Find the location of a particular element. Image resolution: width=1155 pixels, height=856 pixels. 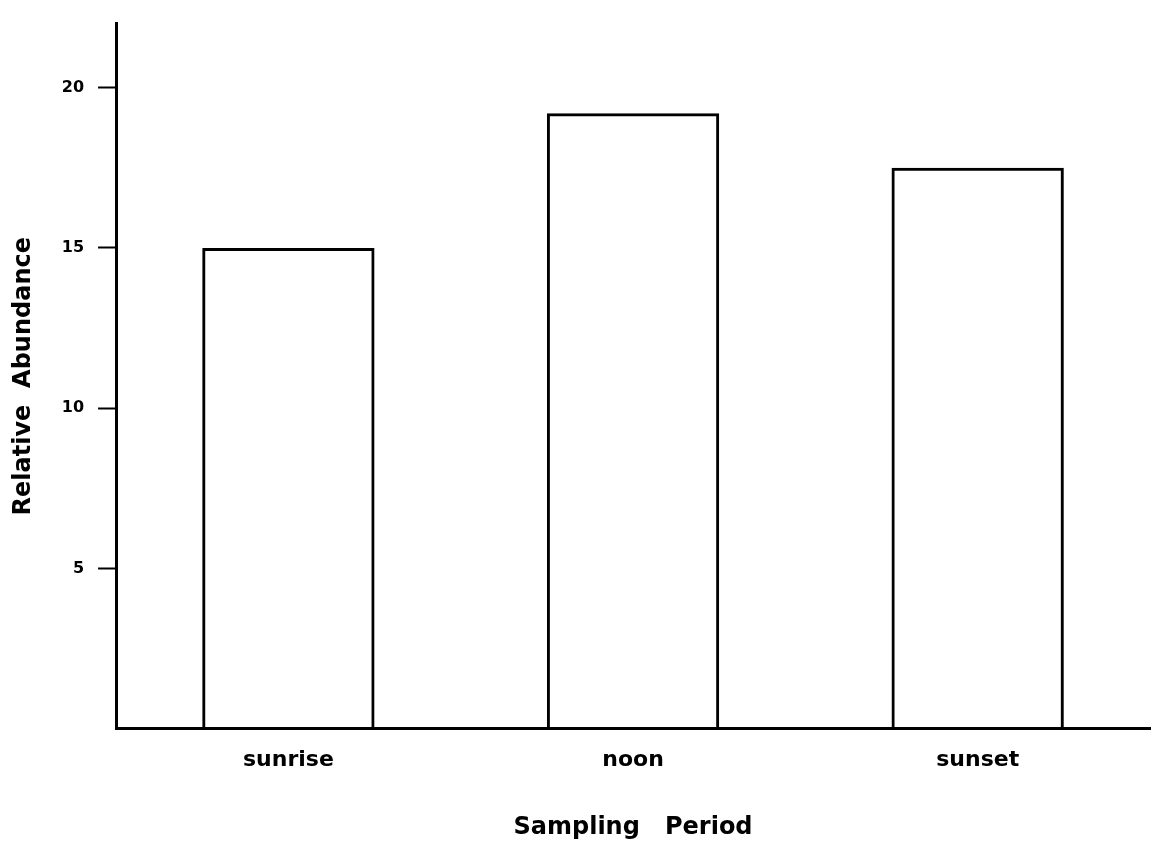

x-axis-title: Sampling Period is located at coordinates (633, 825).